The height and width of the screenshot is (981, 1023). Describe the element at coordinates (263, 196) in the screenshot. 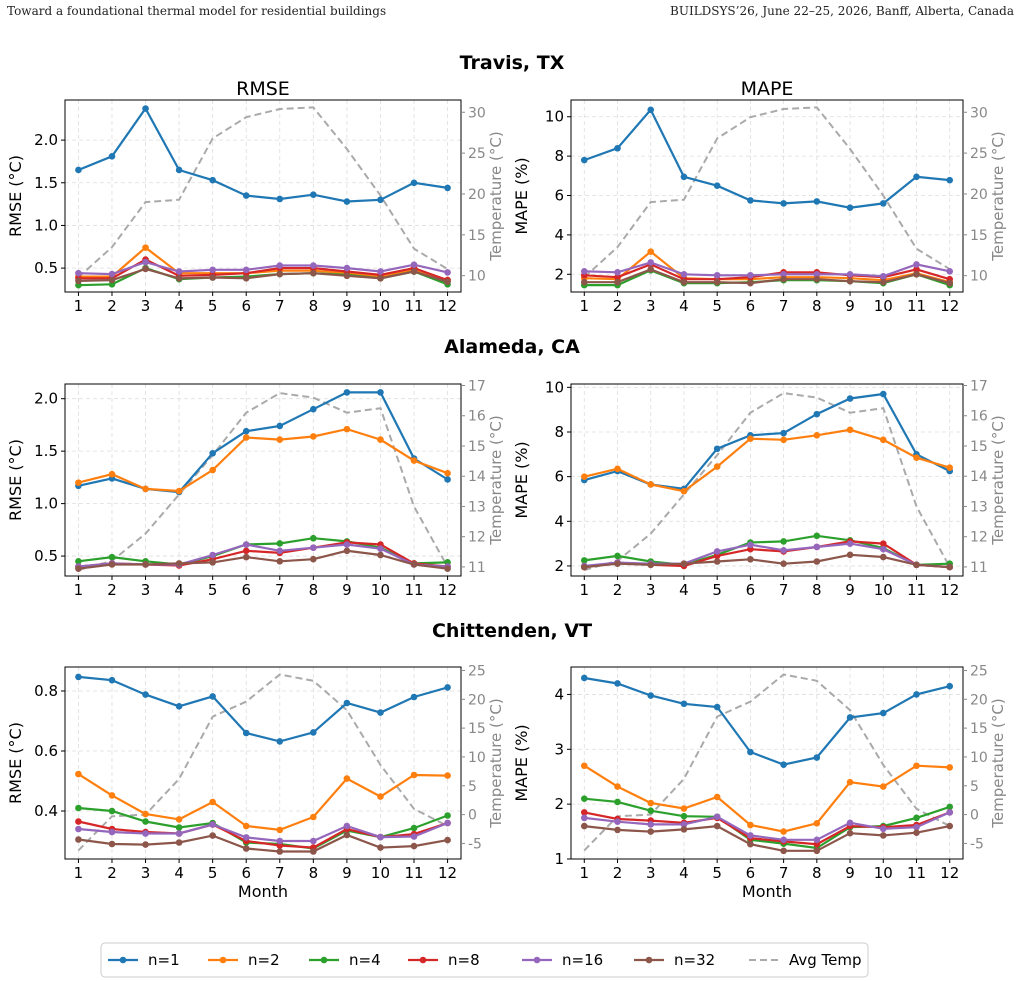

I see `axes-frame` at that location.